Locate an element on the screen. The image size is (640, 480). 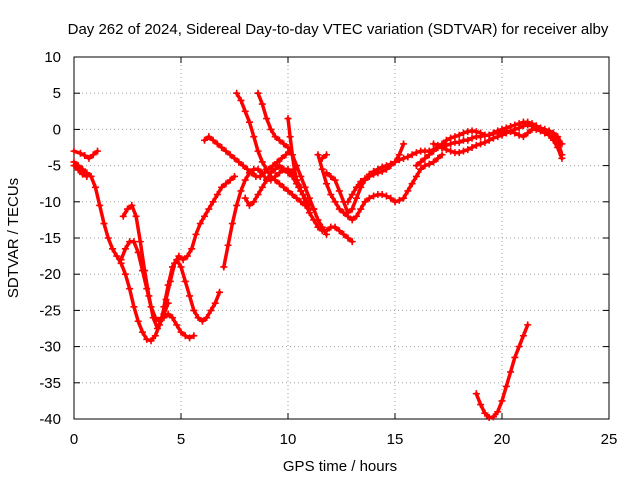
y-tick-label: 5 is located at coordinates (57, 93).